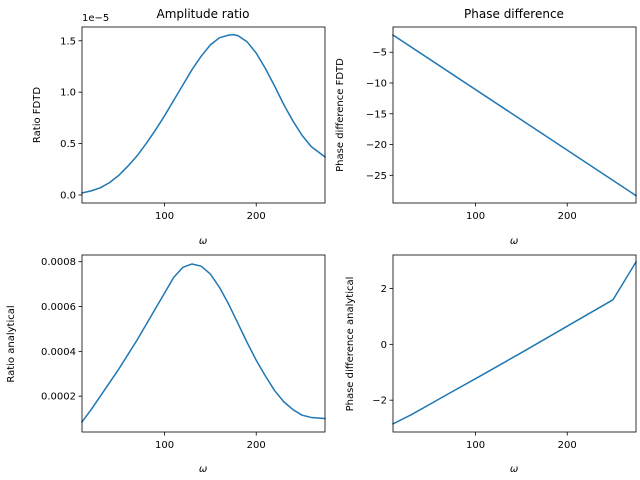  Describe the element at coordinates (376, 176) in the screenshot. I see `y-tick-label: −25` at that location.